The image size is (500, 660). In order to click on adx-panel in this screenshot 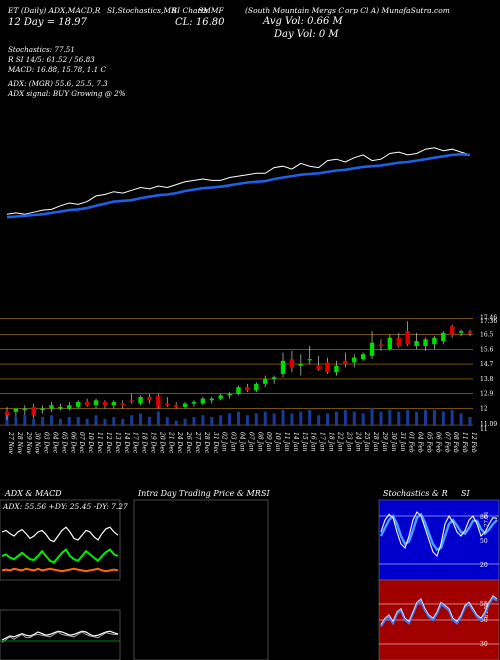, I will do `click(60, 540)`.